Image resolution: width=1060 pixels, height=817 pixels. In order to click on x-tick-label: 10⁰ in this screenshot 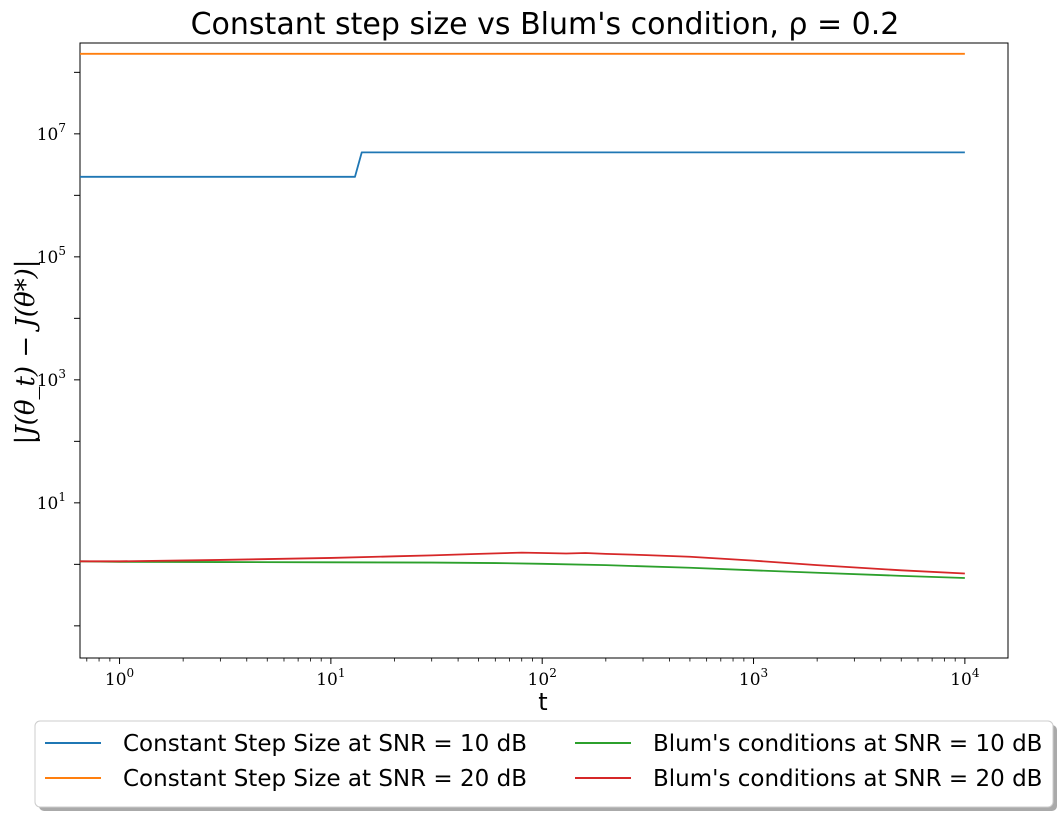, I will do `click(119, 678)`.